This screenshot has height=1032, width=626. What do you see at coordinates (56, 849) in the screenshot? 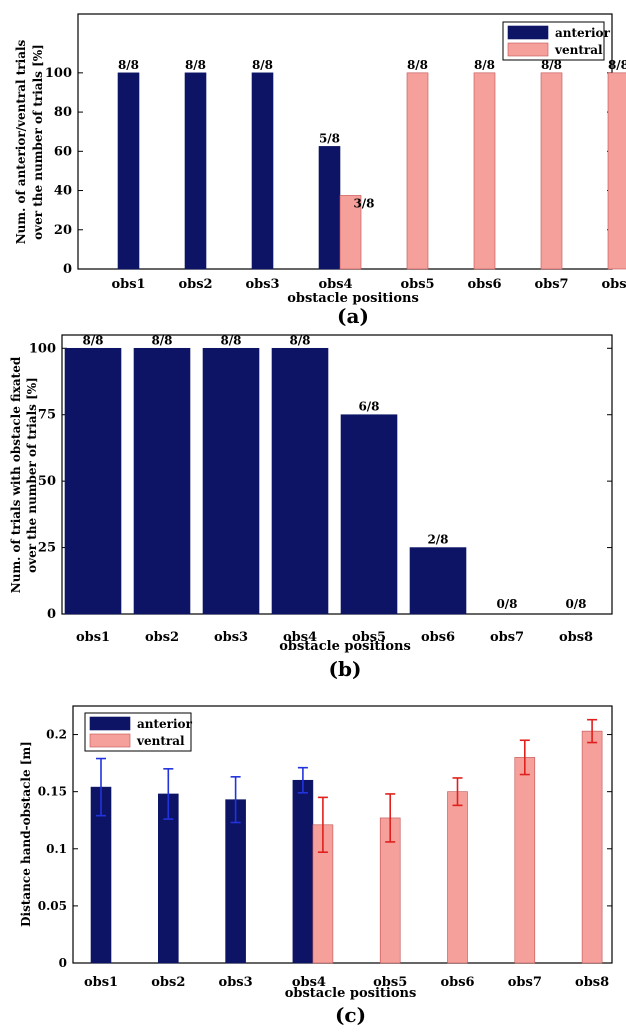
I see `y-tick-label: 0.1` at bounding box center [56, 849].